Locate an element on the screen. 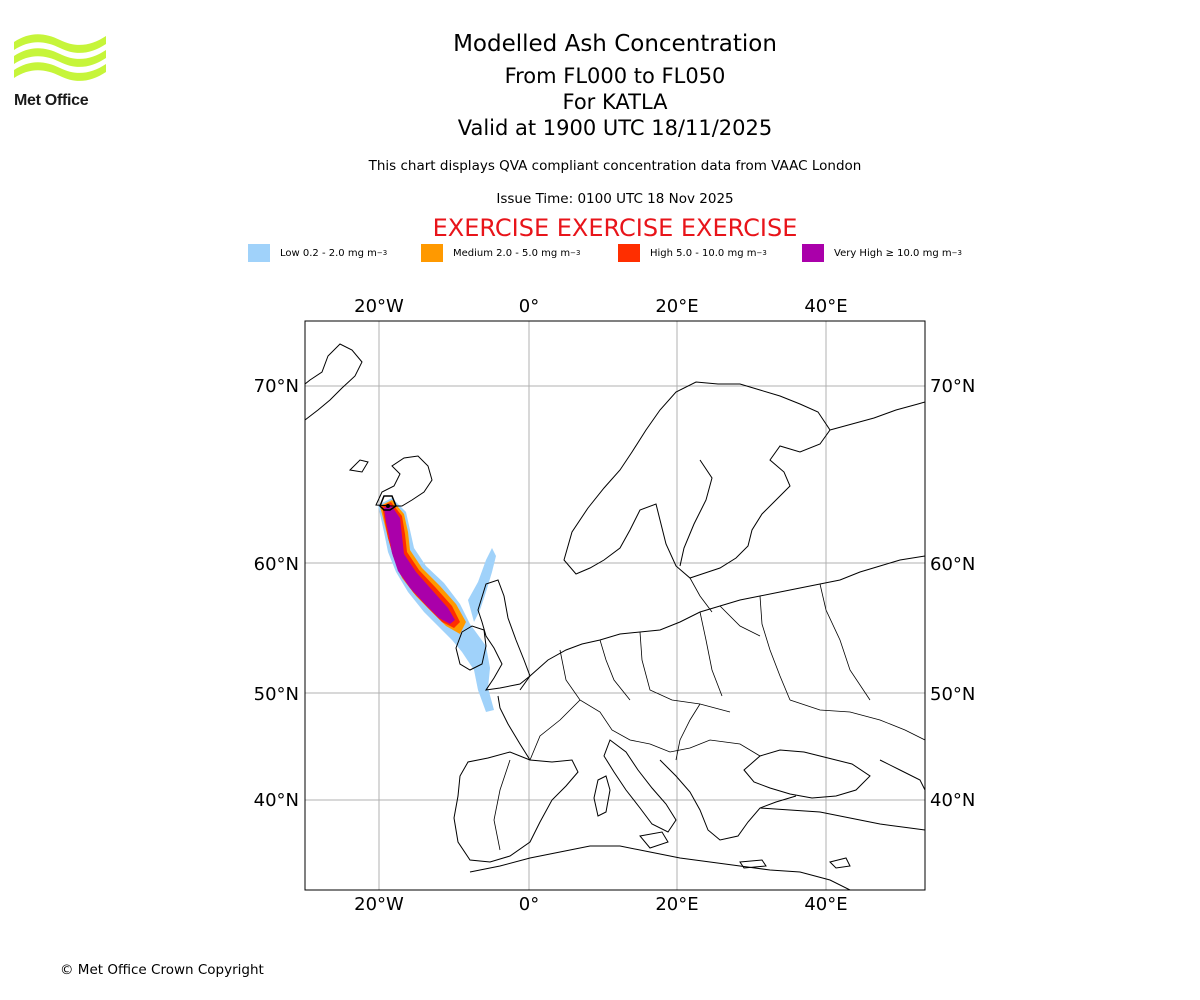 Image resolution: width=1200 pixels, height=1000 pixels. legend-label-high: High 5.0 - 10.0 mg m is located at coordinates (703, 253).